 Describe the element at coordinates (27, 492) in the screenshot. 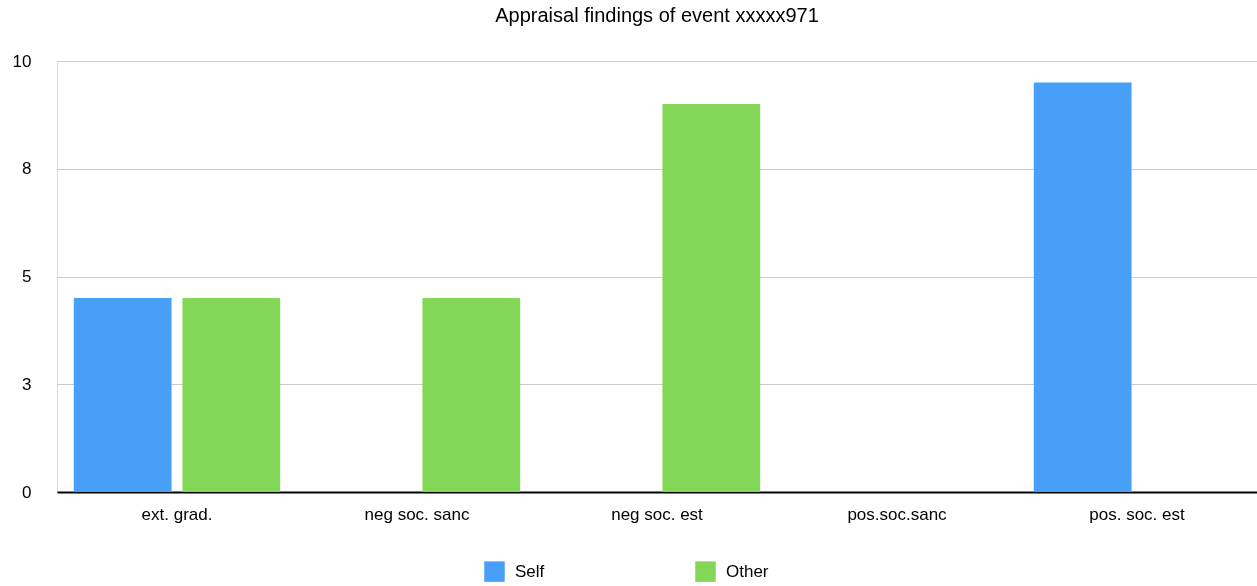

I see `y-tick-label: 0` at that location.